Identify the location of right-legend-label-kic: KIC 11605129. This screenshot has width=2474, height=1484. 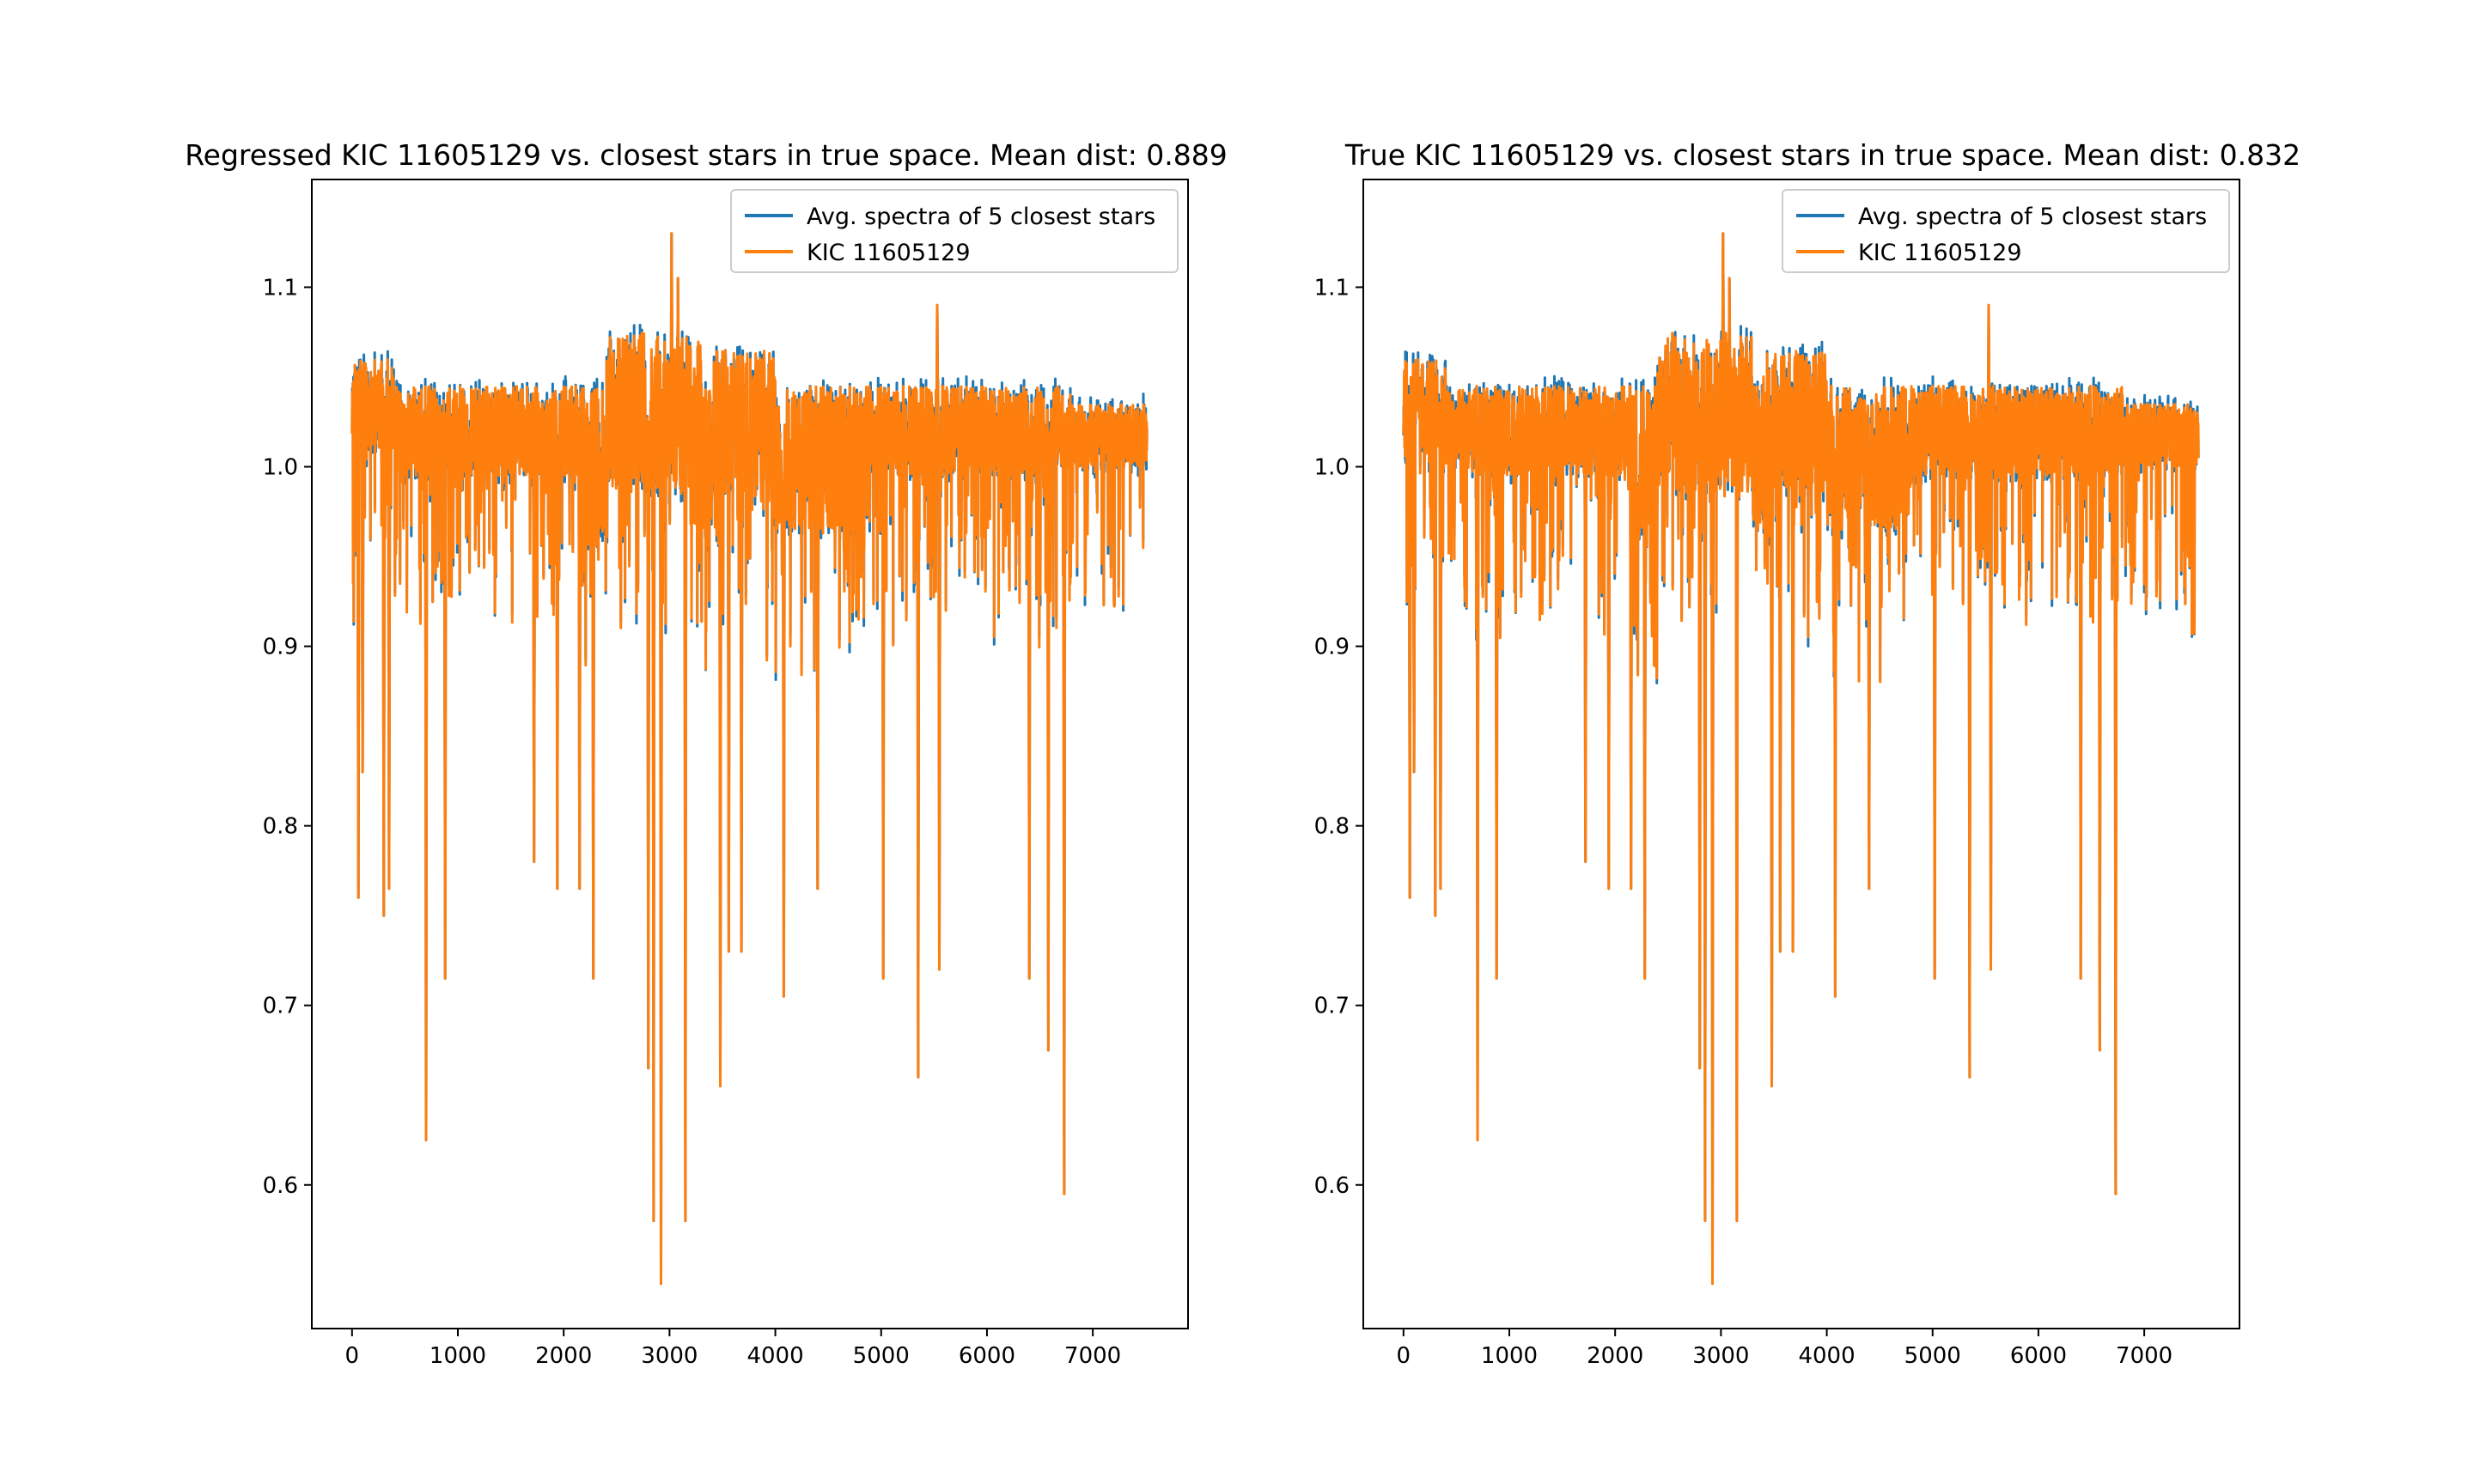
(1940, 253).